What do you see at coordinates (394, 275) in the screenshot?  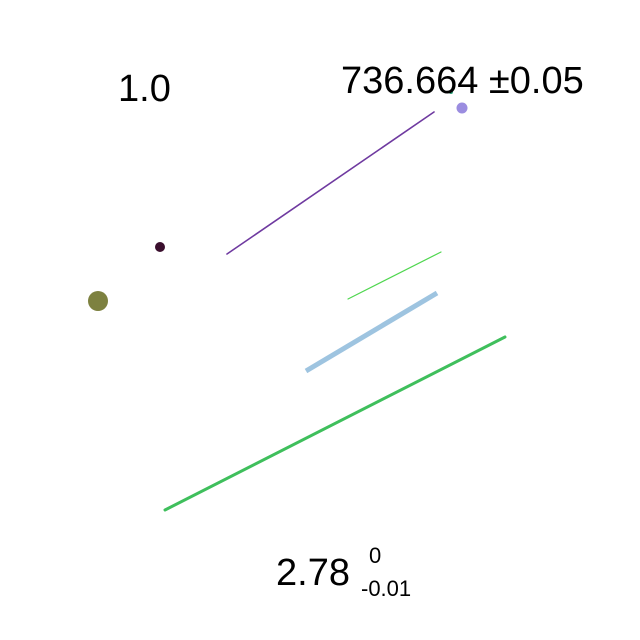 I see `light-green-line` at bounding box center [394, 275].